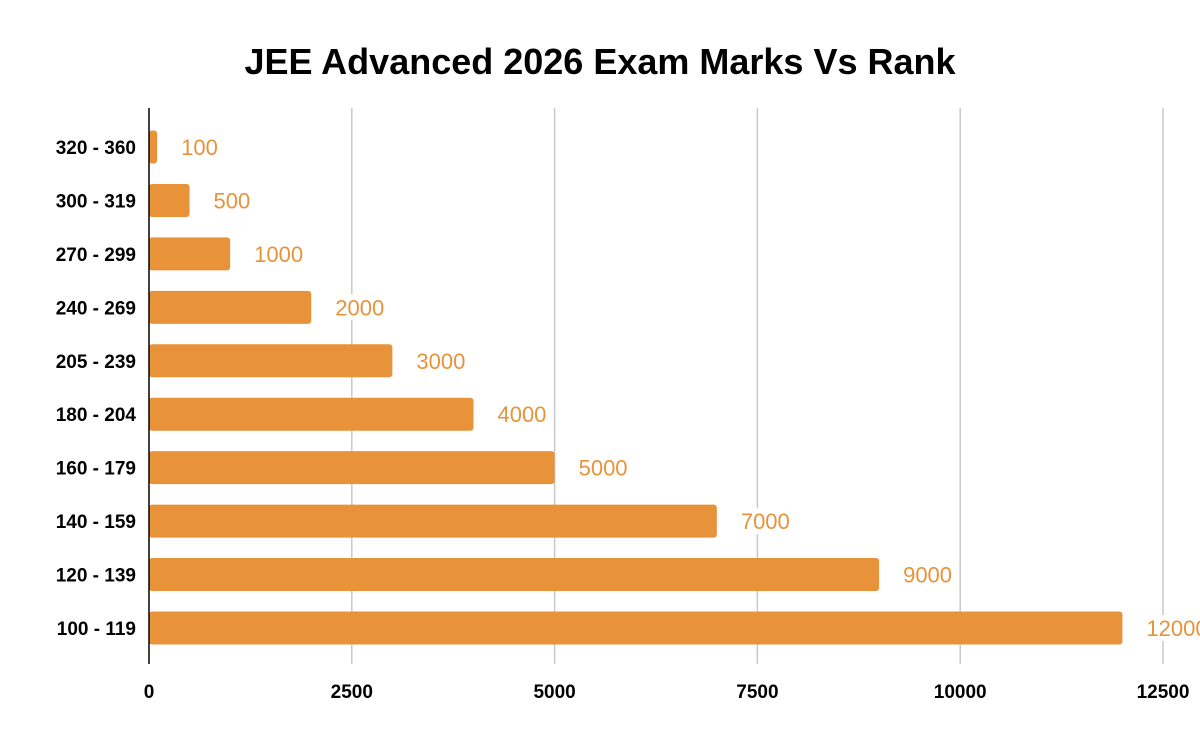 Image resolution: width=1200 pixels, height=747 pixels. I want to click on data-label: 9000, so click(927, 575).